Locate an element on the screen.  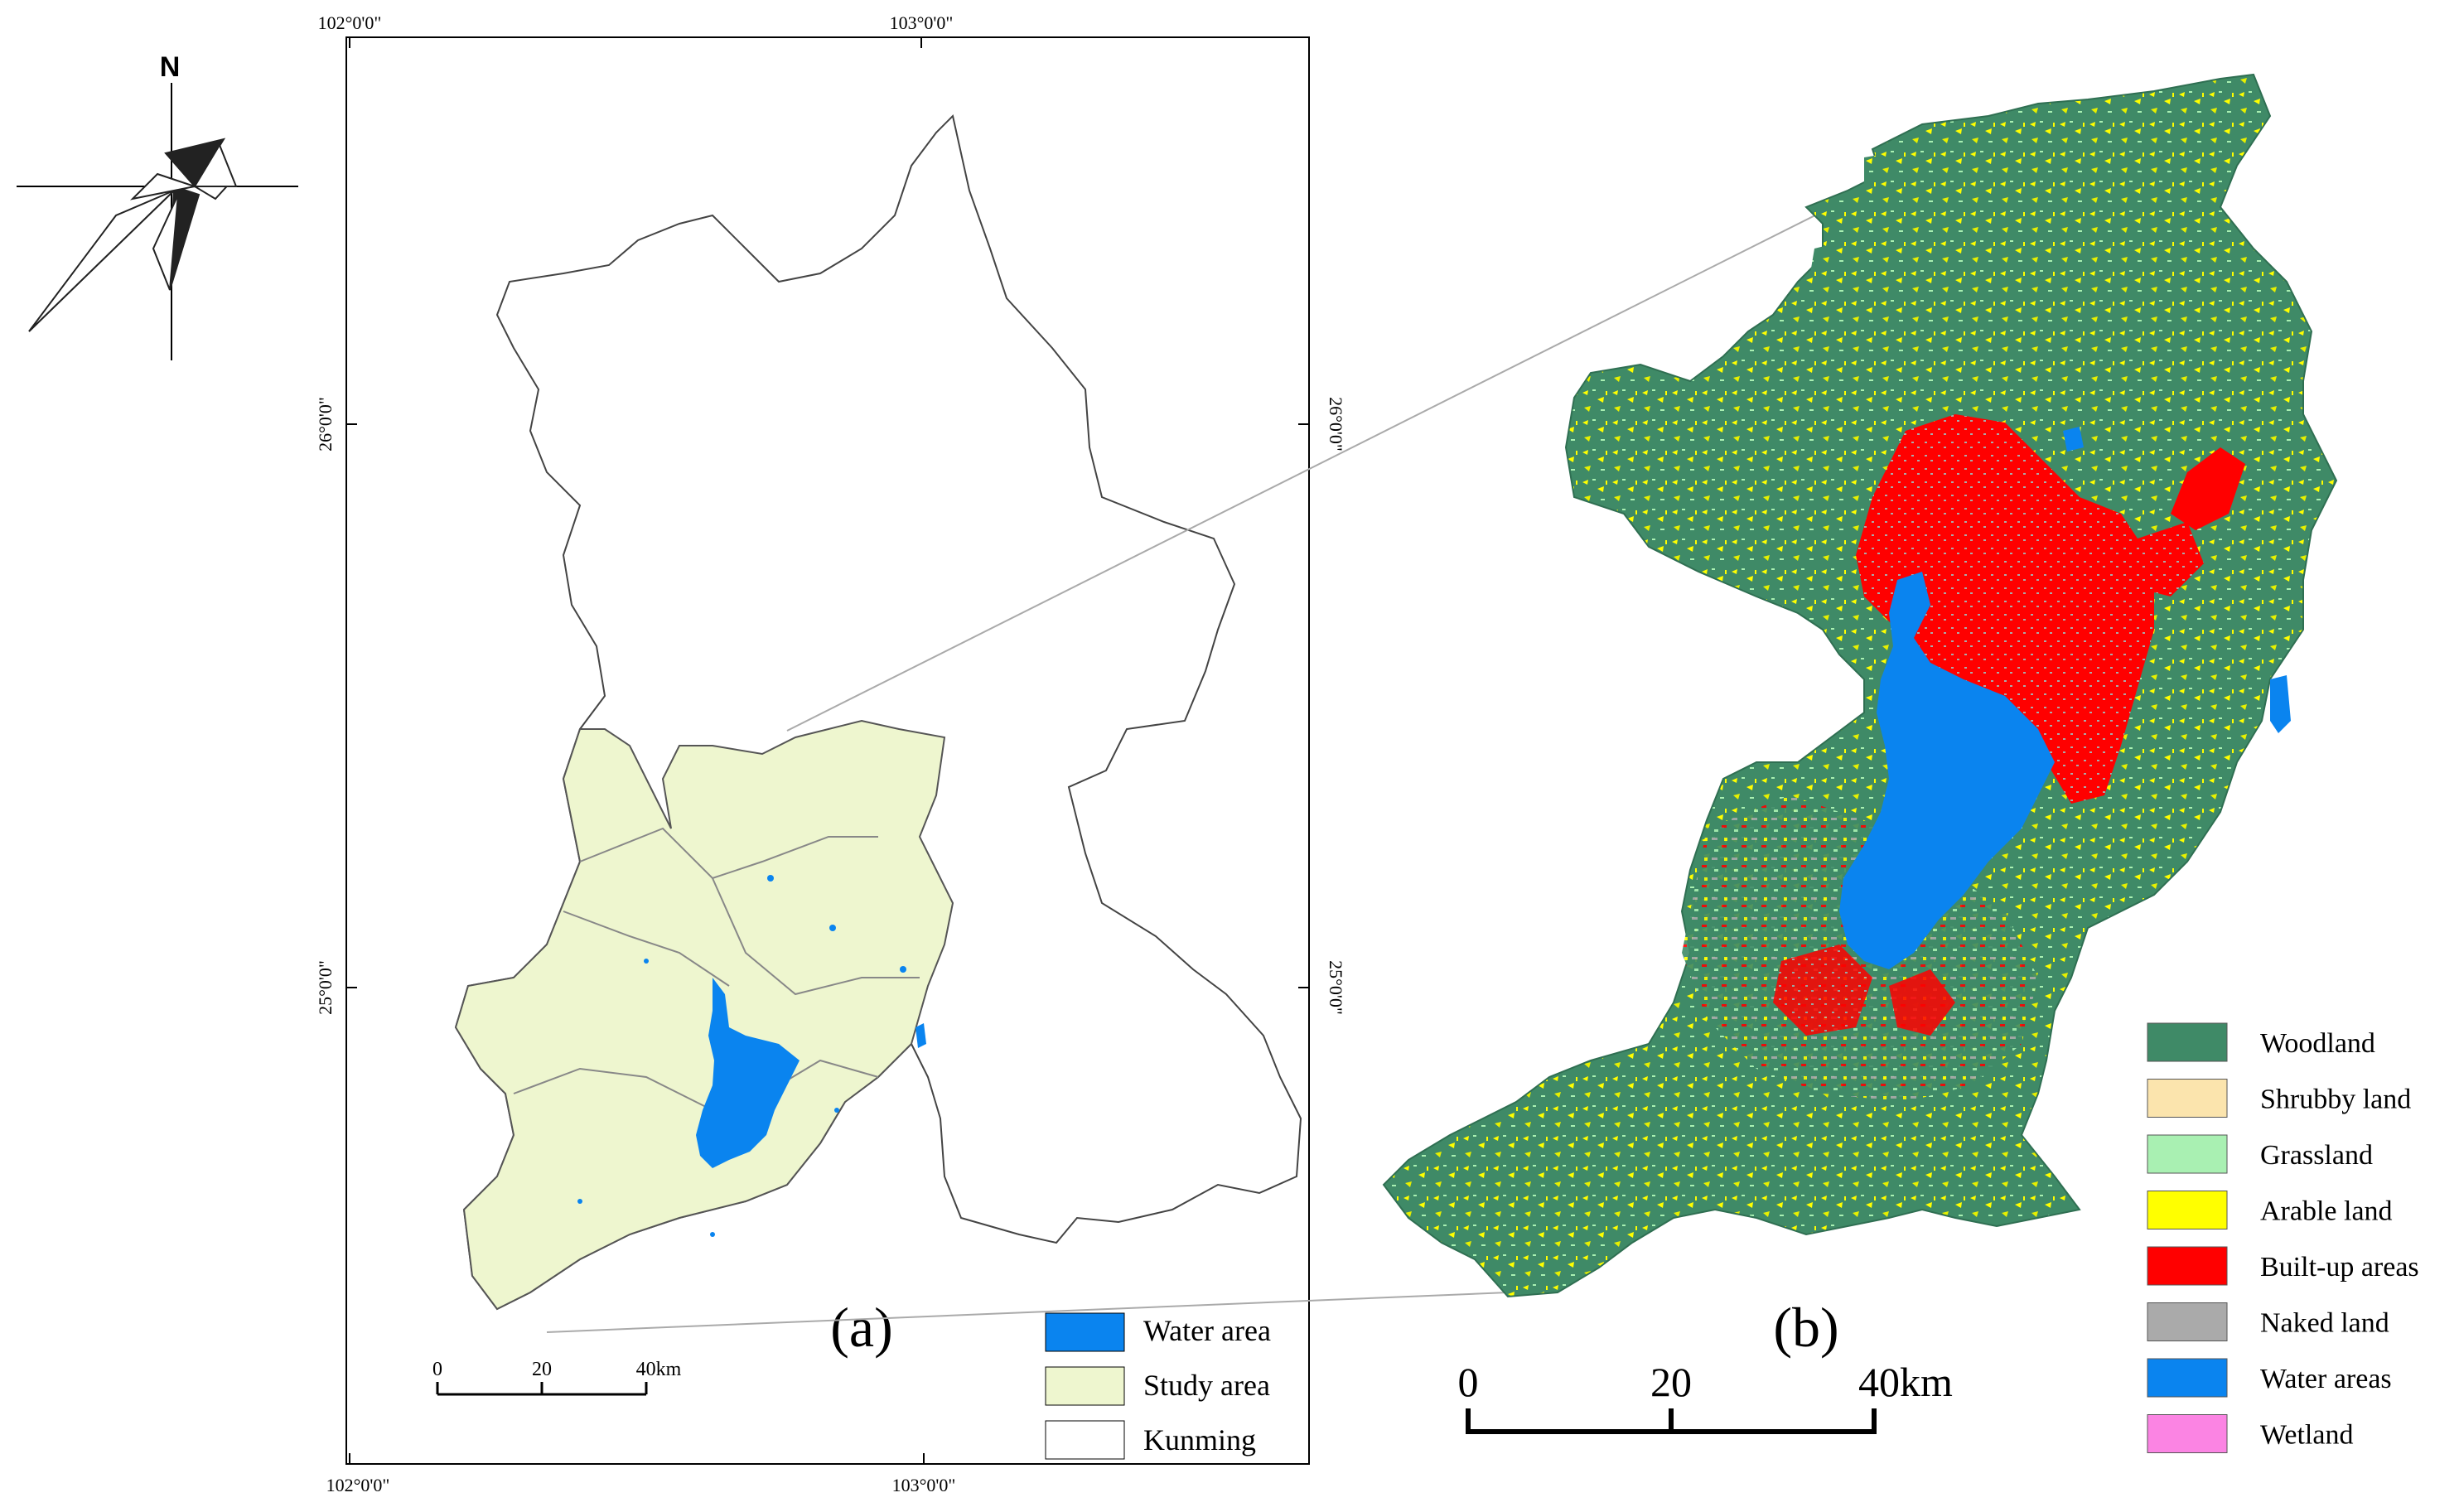
scale-b-label-0: 0 is located at coordinates (1468, 1382).